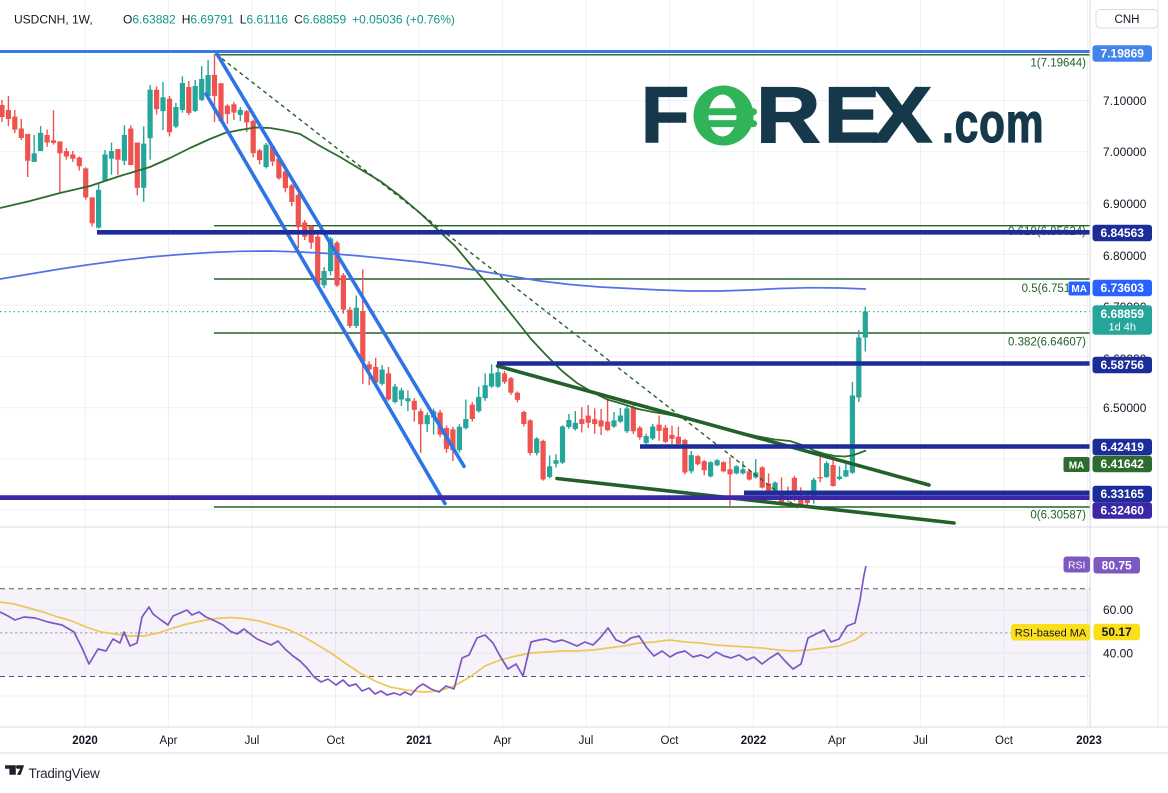 The image size is (1168, 793). I want to click on svg-text: 2022, so click(754, 741).